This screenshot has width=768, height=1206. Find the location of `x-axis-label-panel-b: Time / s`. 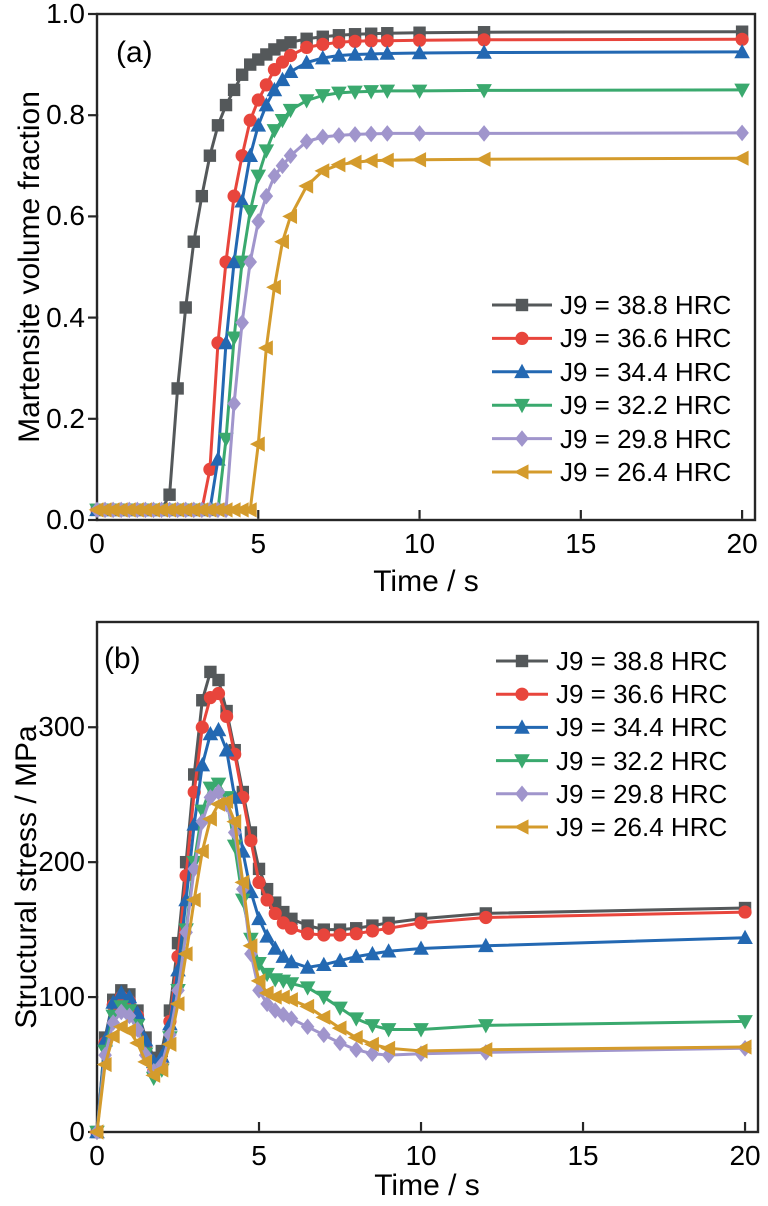

x-axis-label-panel-b: Time / s is located at coordinates (427, 1185).